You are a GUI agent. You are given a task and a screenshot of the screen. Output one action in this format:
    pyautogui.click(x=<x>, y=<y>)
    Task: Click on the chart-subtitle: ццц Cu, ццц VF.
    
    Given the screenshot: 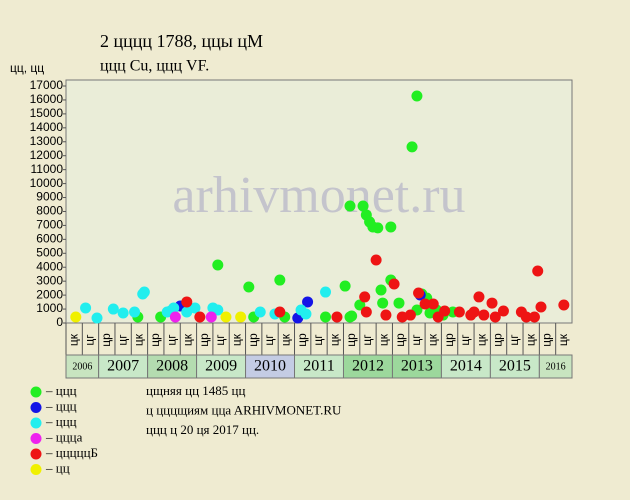 What is the action you would take?
    pyautogui.click(x=154, y=66)
    